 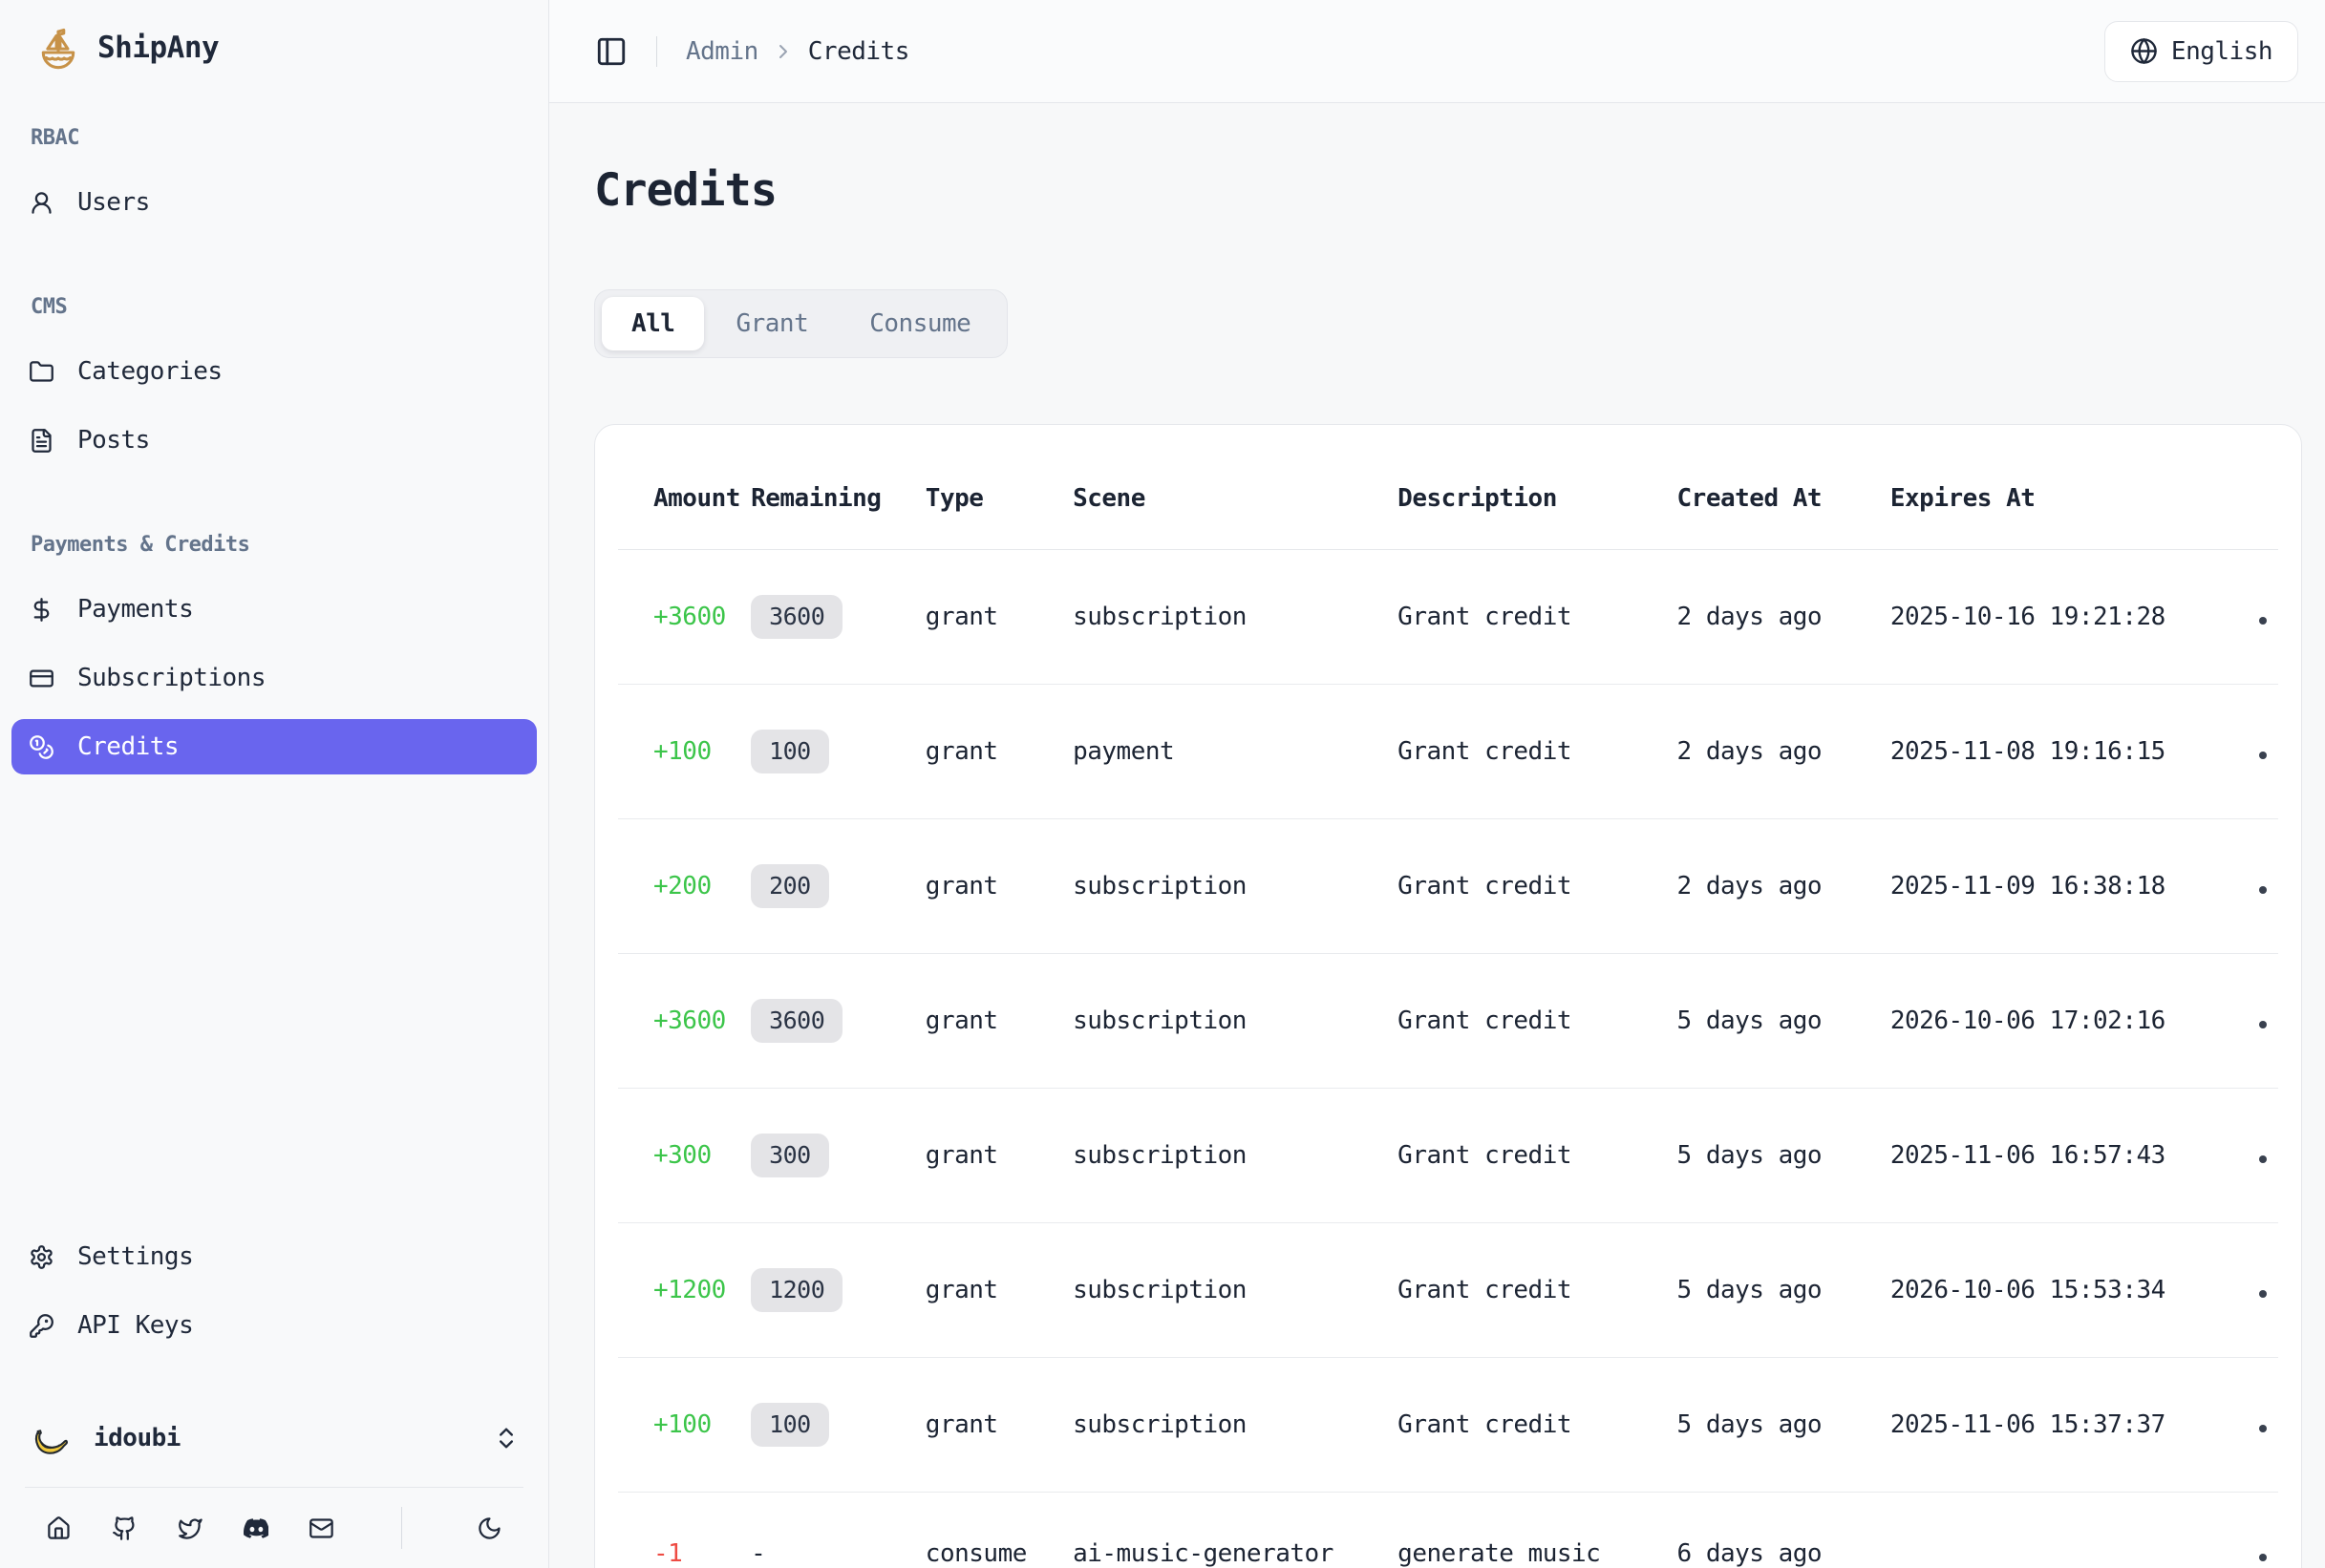 I want to click on brand-name: ShipAny, so click(x=158, y=48).